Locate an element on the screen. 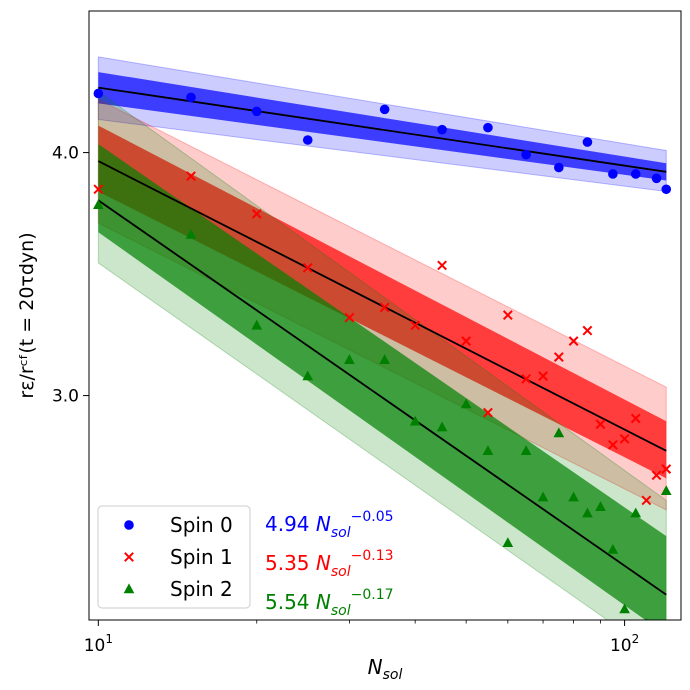 This screenshot has width=690, height=690. spin-0-fit-coef: 4.94 is located at coordinates (290, 524).